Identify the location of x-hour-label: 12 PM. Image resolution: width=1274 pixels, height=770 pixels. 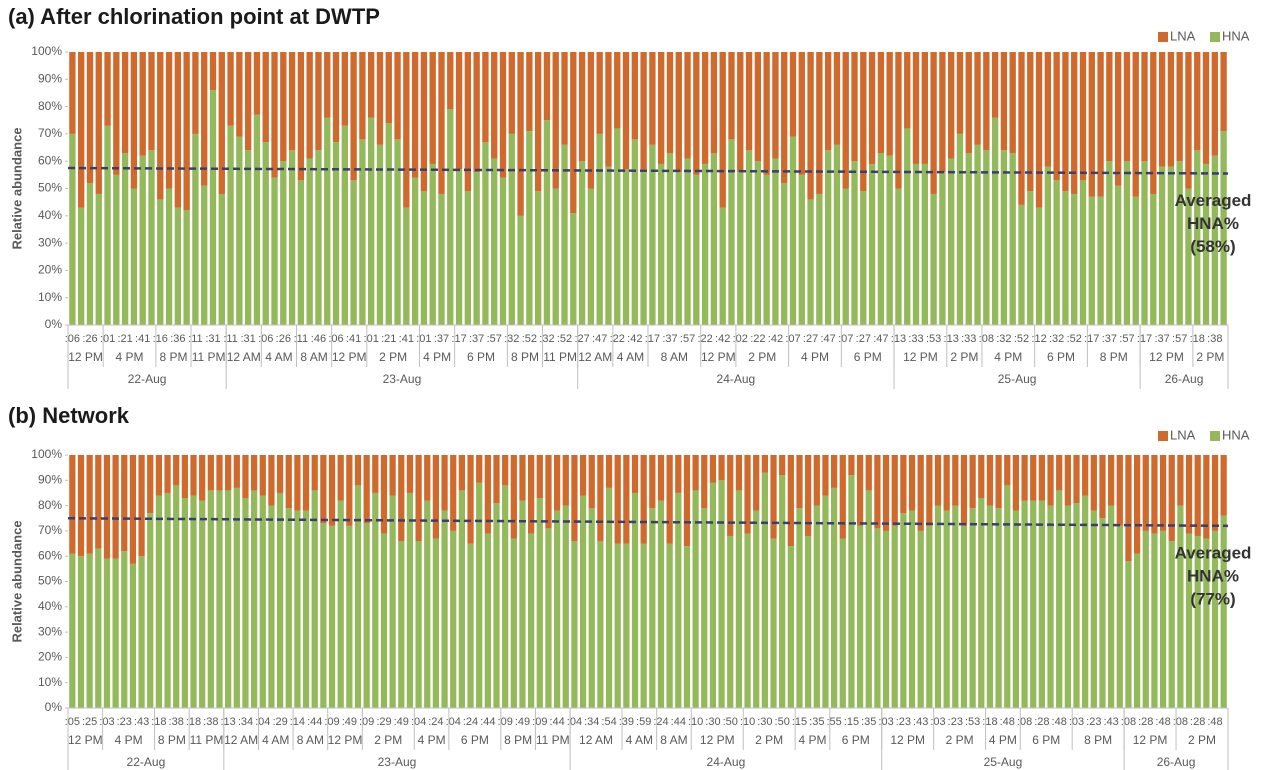
(345, 740).